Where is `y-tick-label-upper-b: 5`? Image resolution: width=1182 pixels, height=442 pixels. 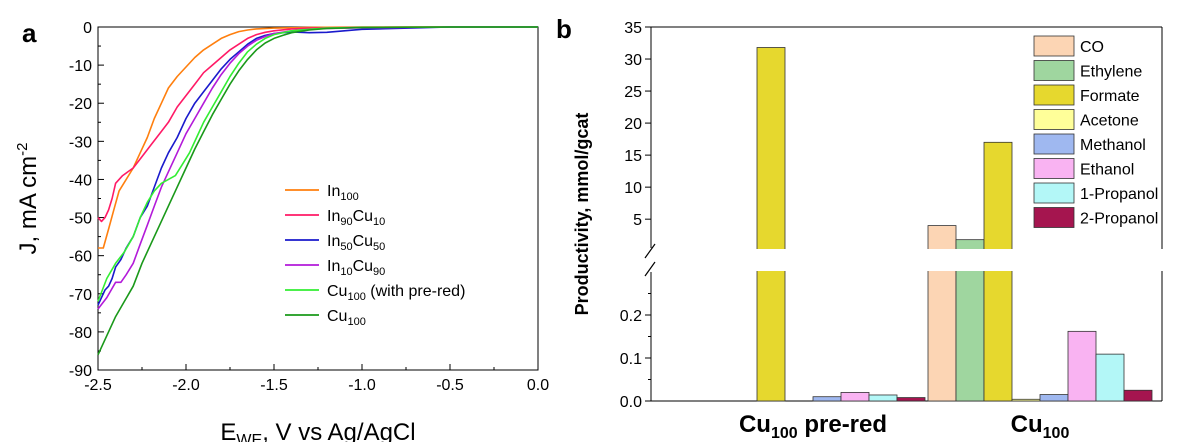 y-tick-label-upper-b: 5 is located at coordinates (637, 220).